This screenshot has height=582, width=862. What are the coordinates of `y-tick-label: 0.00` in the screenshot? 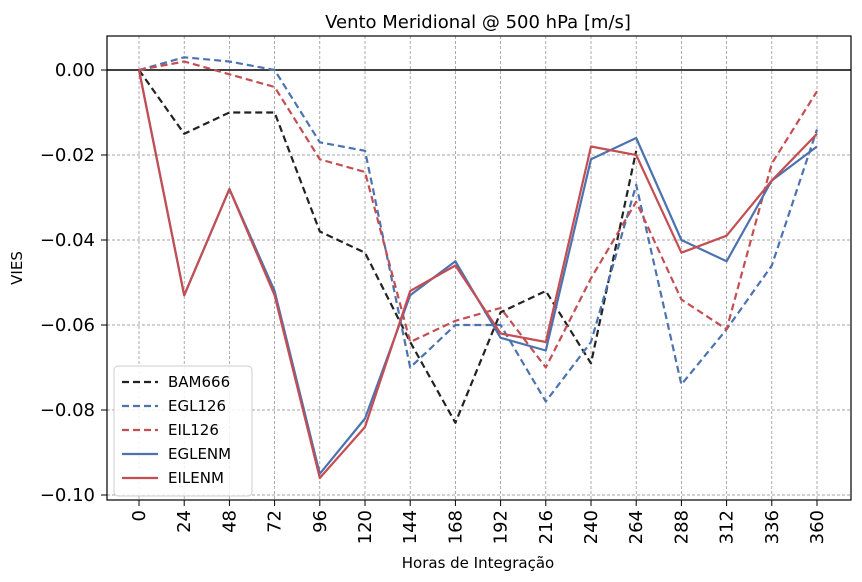 It's located at (75, 70).